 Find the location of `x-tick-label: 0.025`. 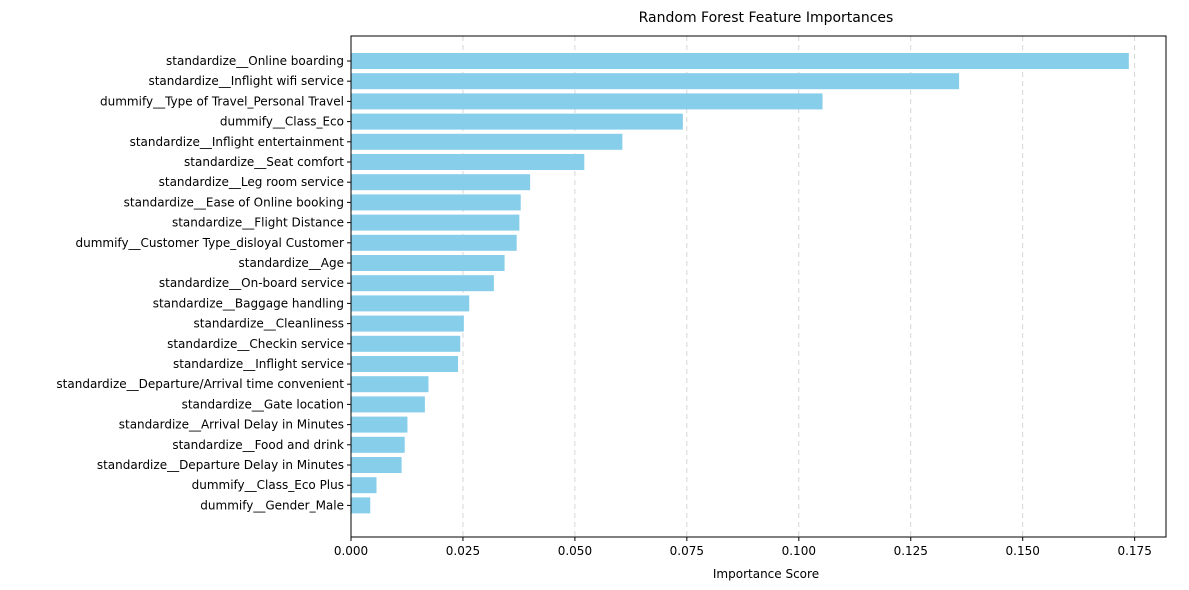

x-tick-label: 0.025 is located at coordinates (463, 551).